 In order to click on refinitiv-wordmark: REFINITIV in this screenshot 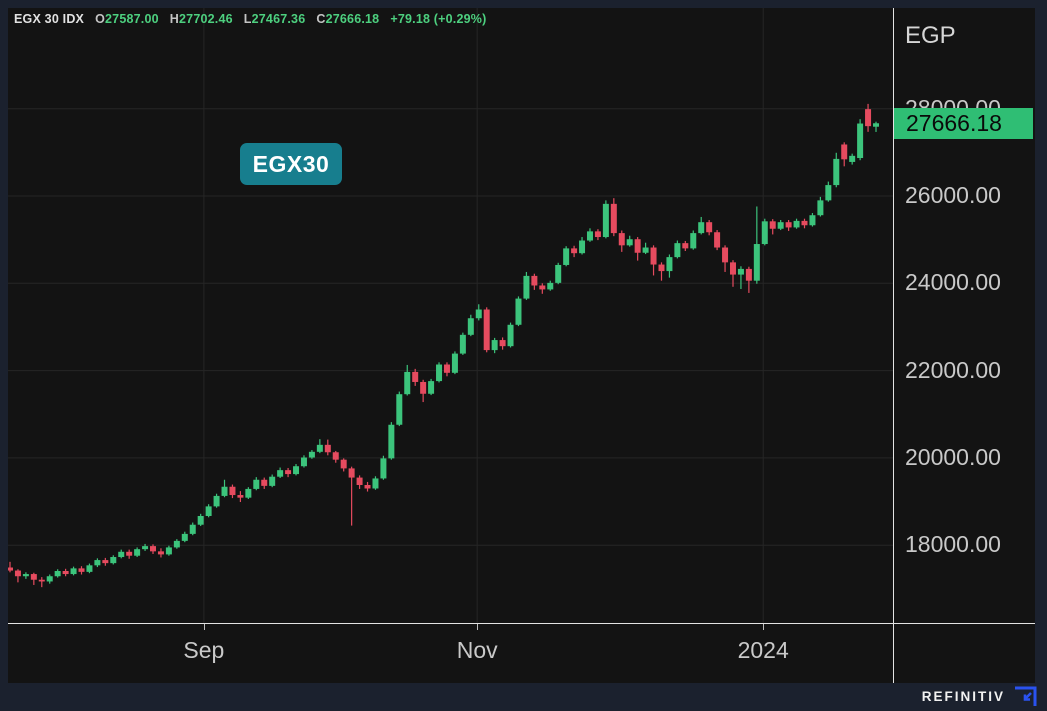, I will do `click(963, 696)`.